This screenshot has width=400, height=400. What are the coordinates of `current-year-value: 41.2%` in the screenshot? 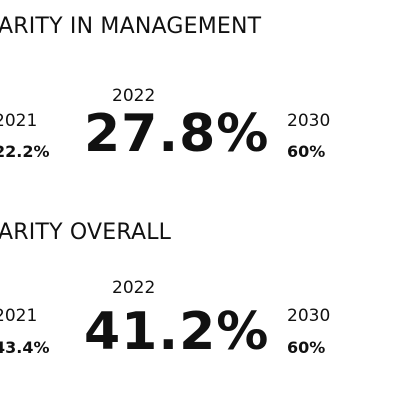 It's located at (177, 332).